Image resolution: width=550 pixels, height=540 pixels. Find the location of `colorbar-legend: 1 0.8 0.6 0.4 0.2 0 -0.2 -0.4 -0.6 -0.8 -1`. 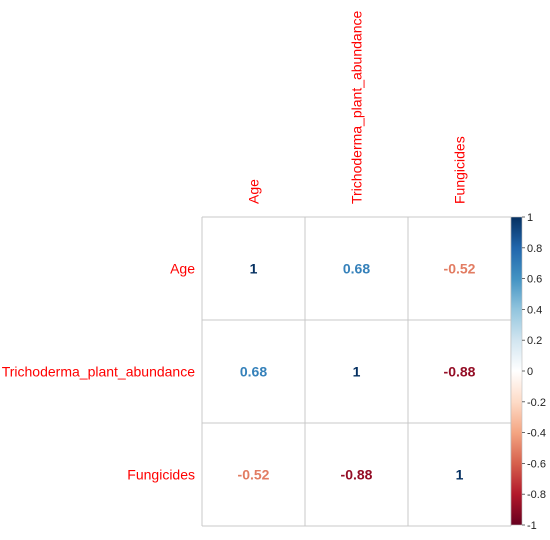

colorbar-legend: 1 0.8 0.6 0.4 0.2 0 -0.2 -0.4 -0.6 -0.8 -1 is located at coordinates (528, 372).